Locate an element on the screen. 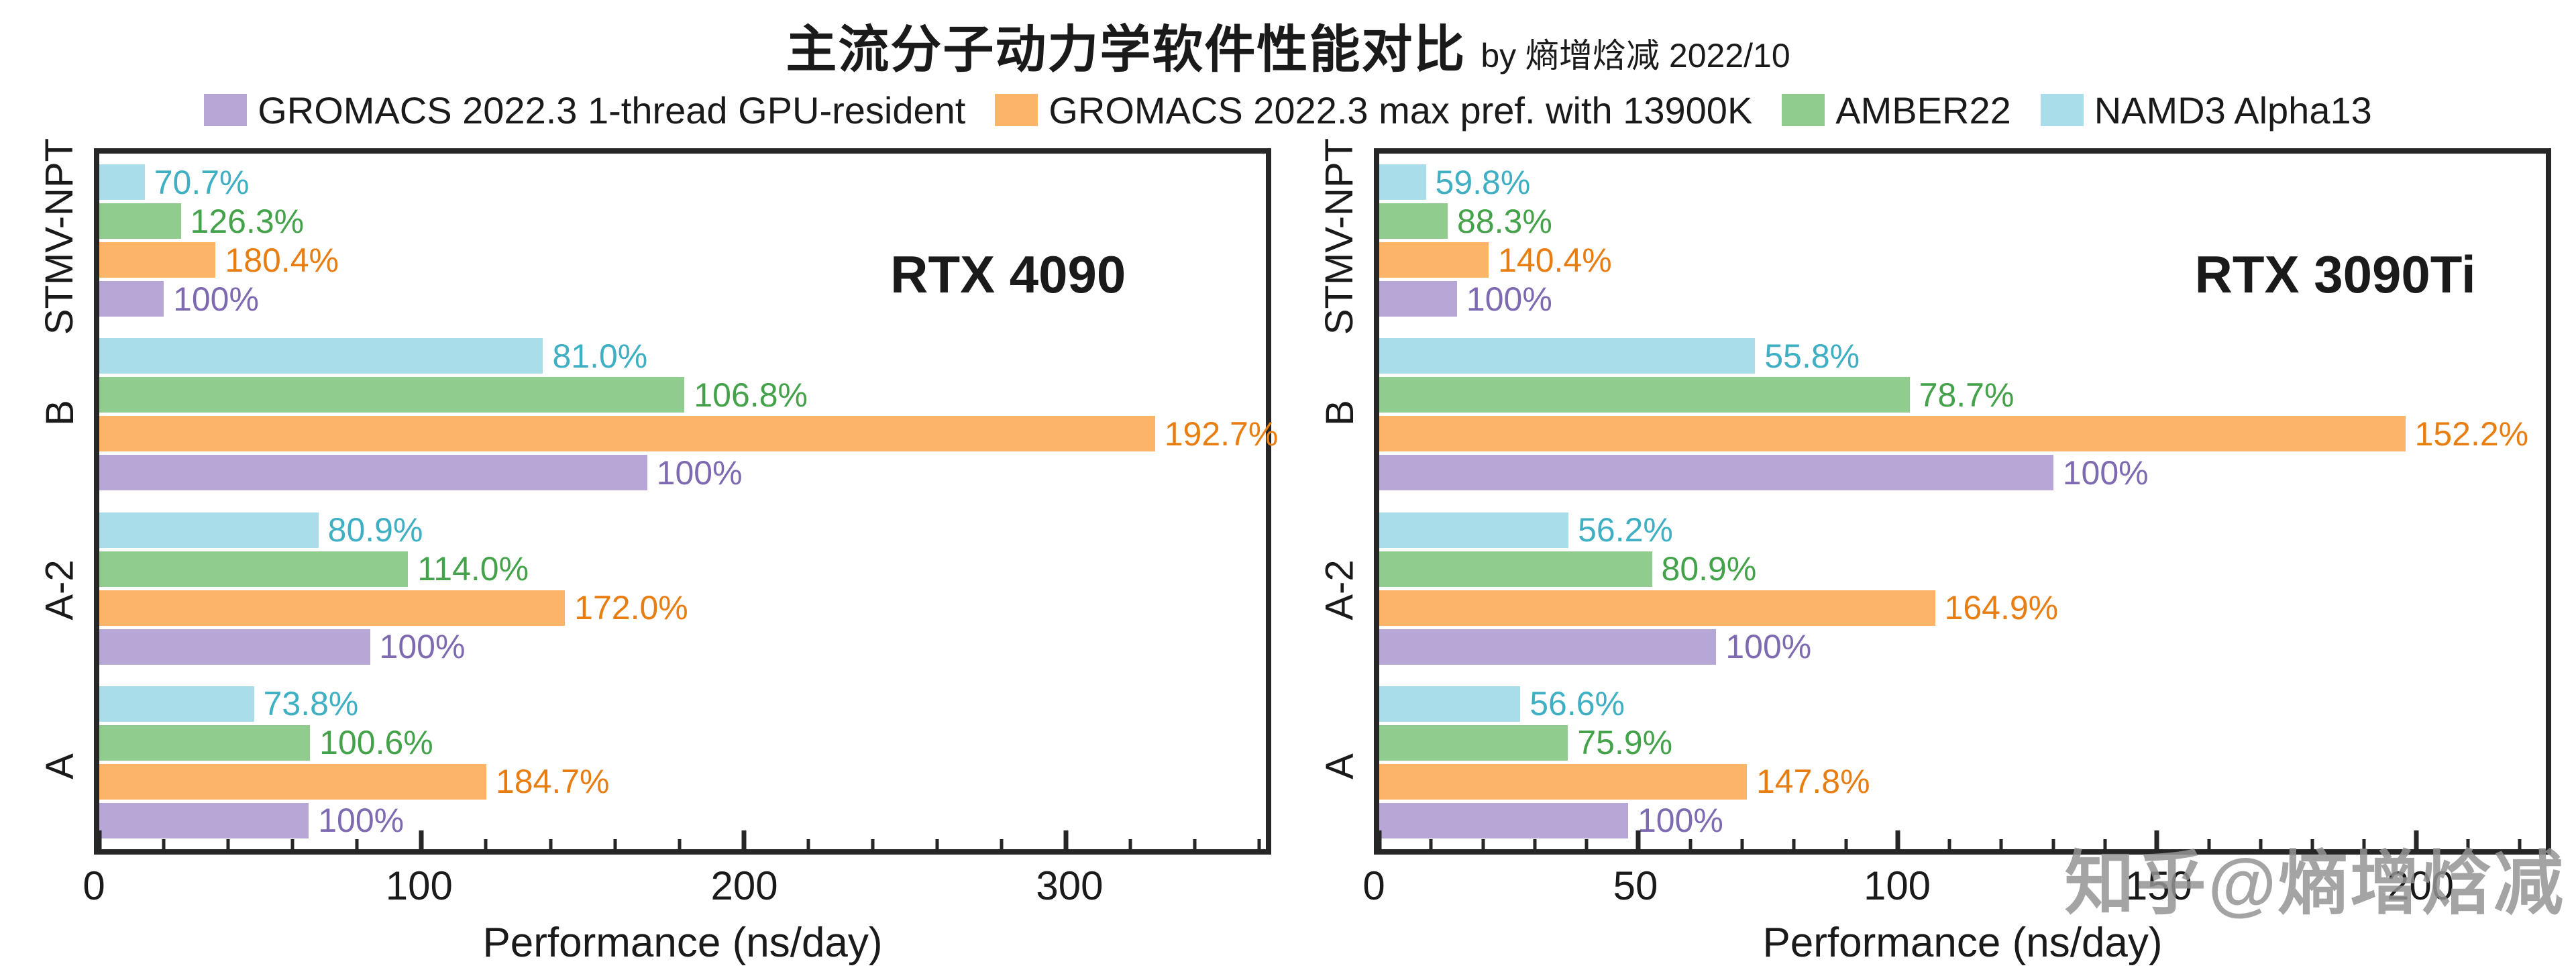  legend-item-gromacs-13900k: GROMACS 2022.3 max pref. with 13900K is located at coordinates (1373, 110).